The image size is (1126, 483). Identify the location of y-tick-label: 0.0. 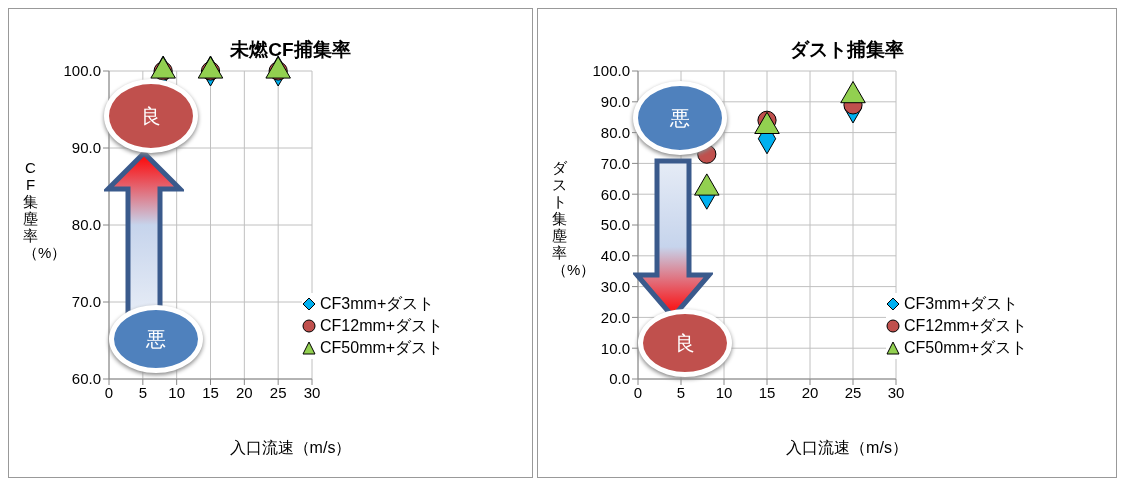
(619, 379).